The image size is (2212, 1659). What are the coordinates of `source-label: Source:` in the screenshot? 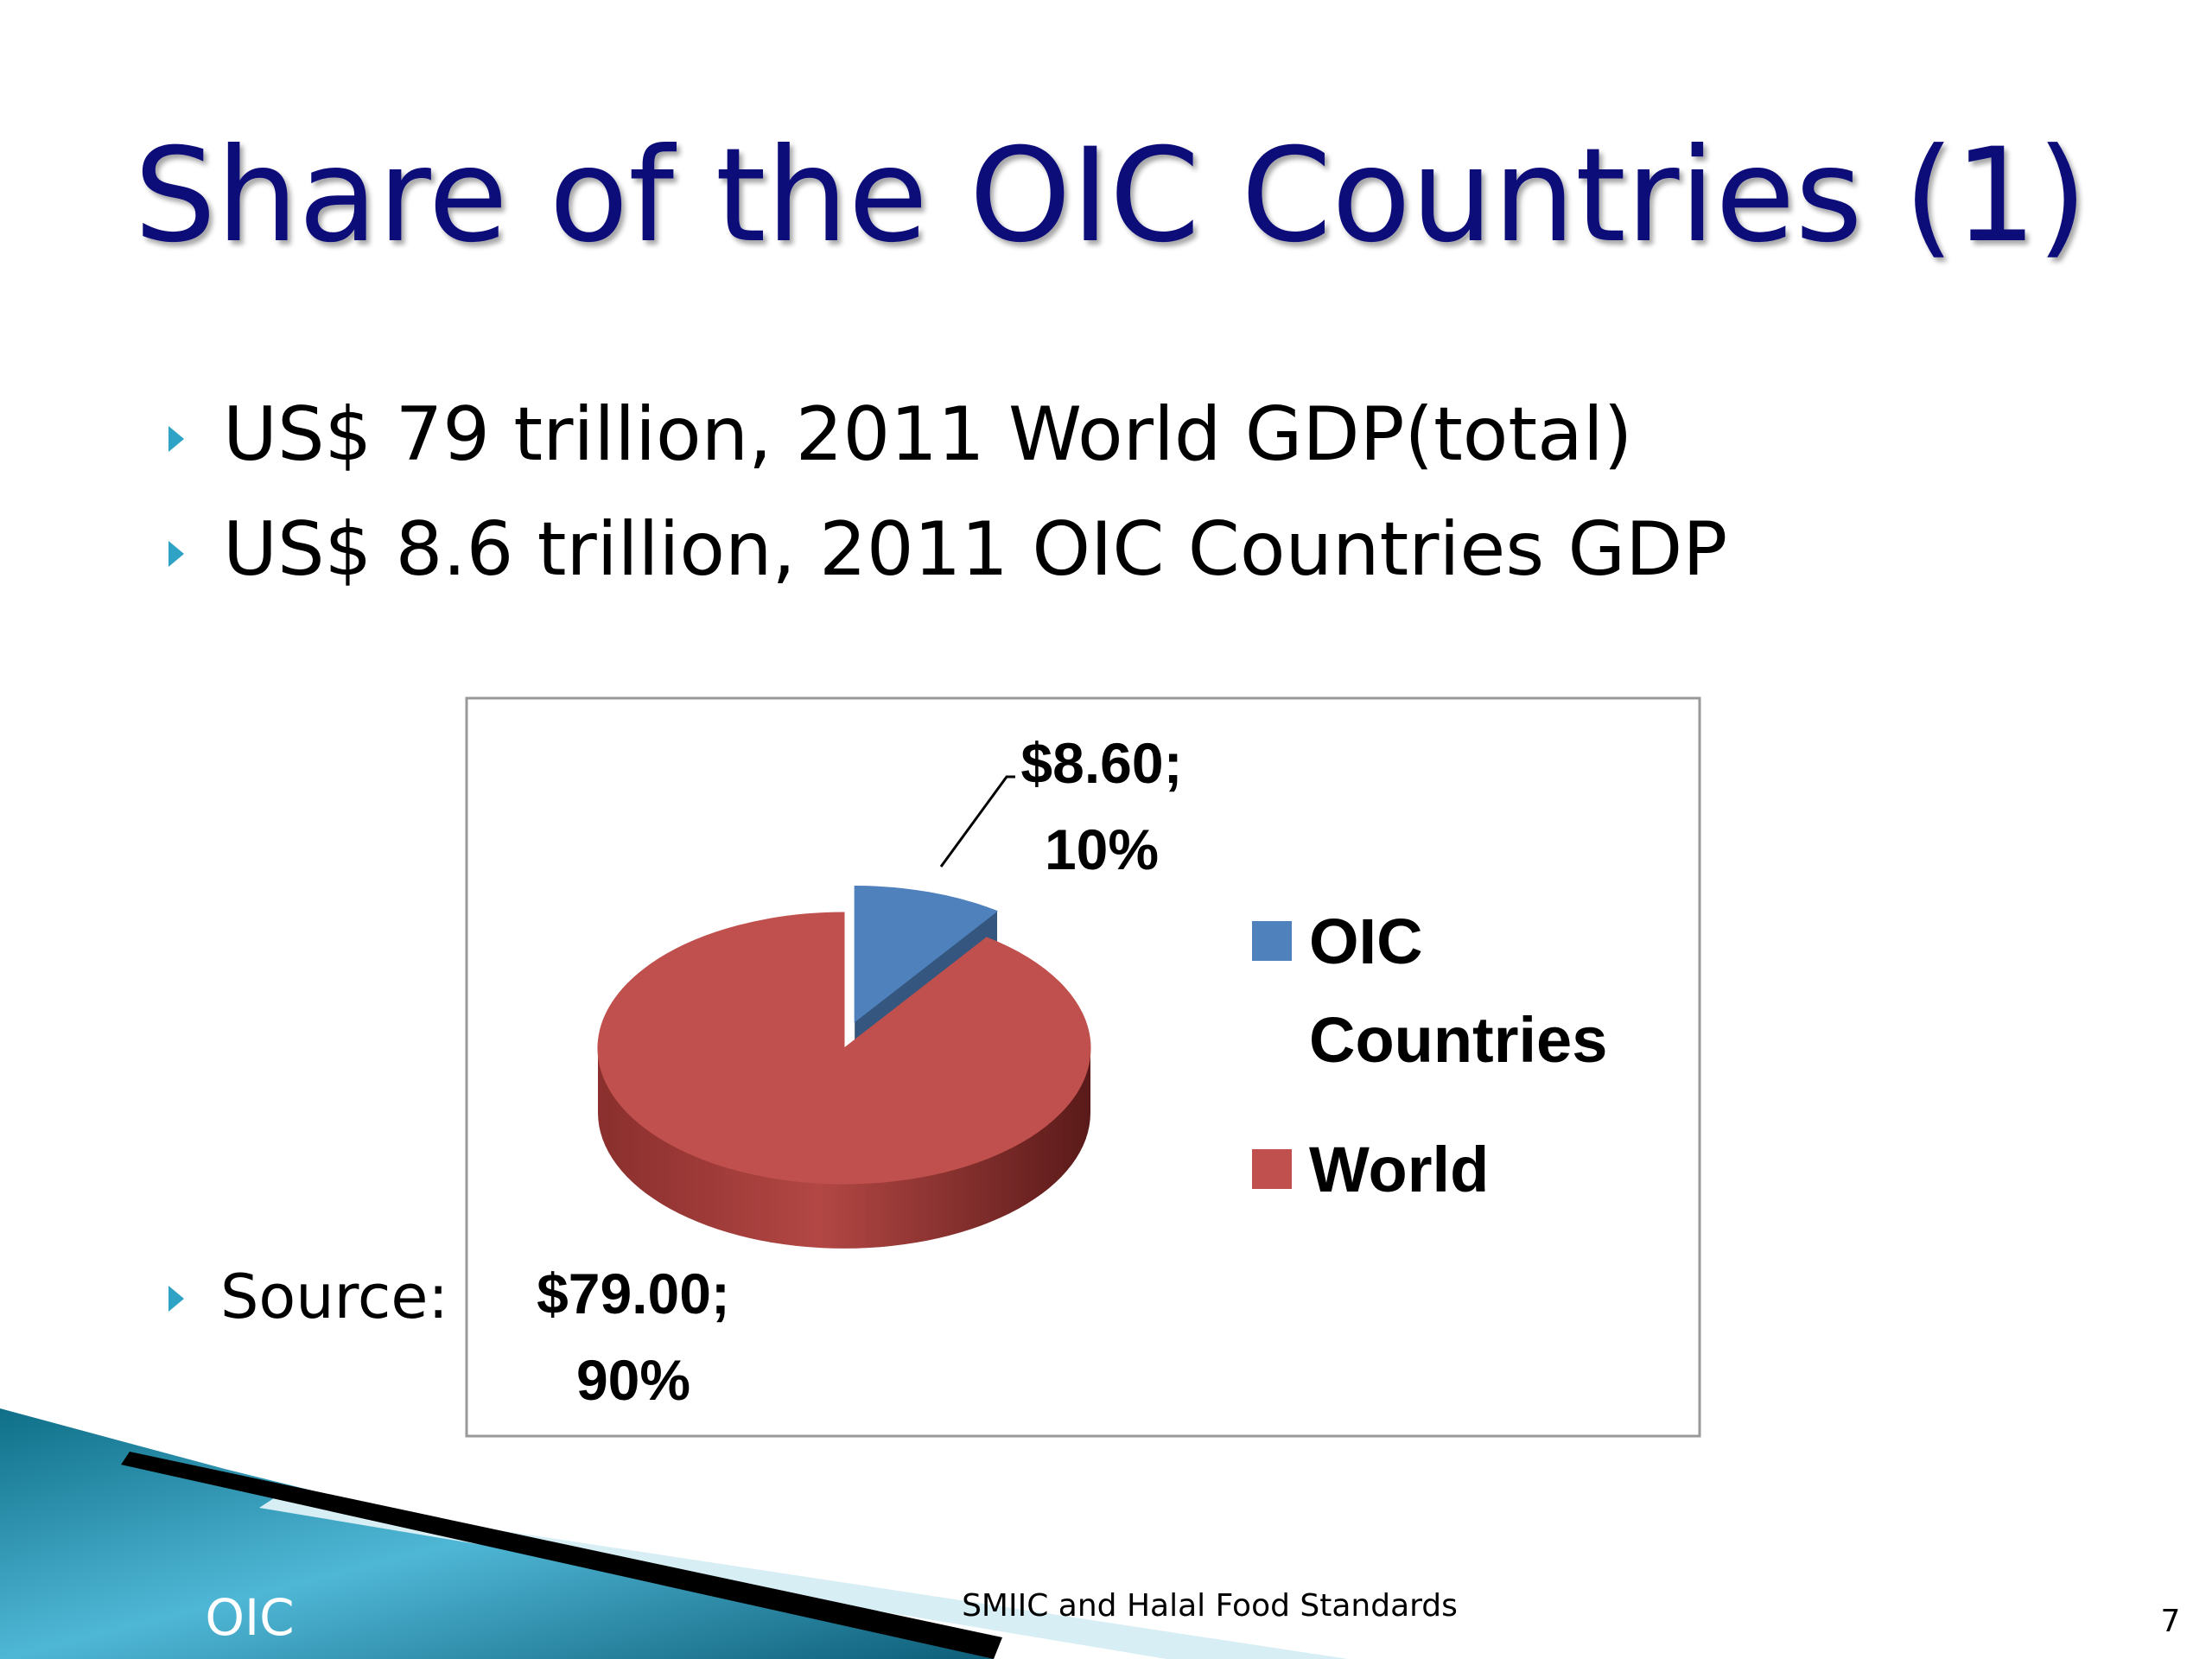 It's located at (334, 1297).